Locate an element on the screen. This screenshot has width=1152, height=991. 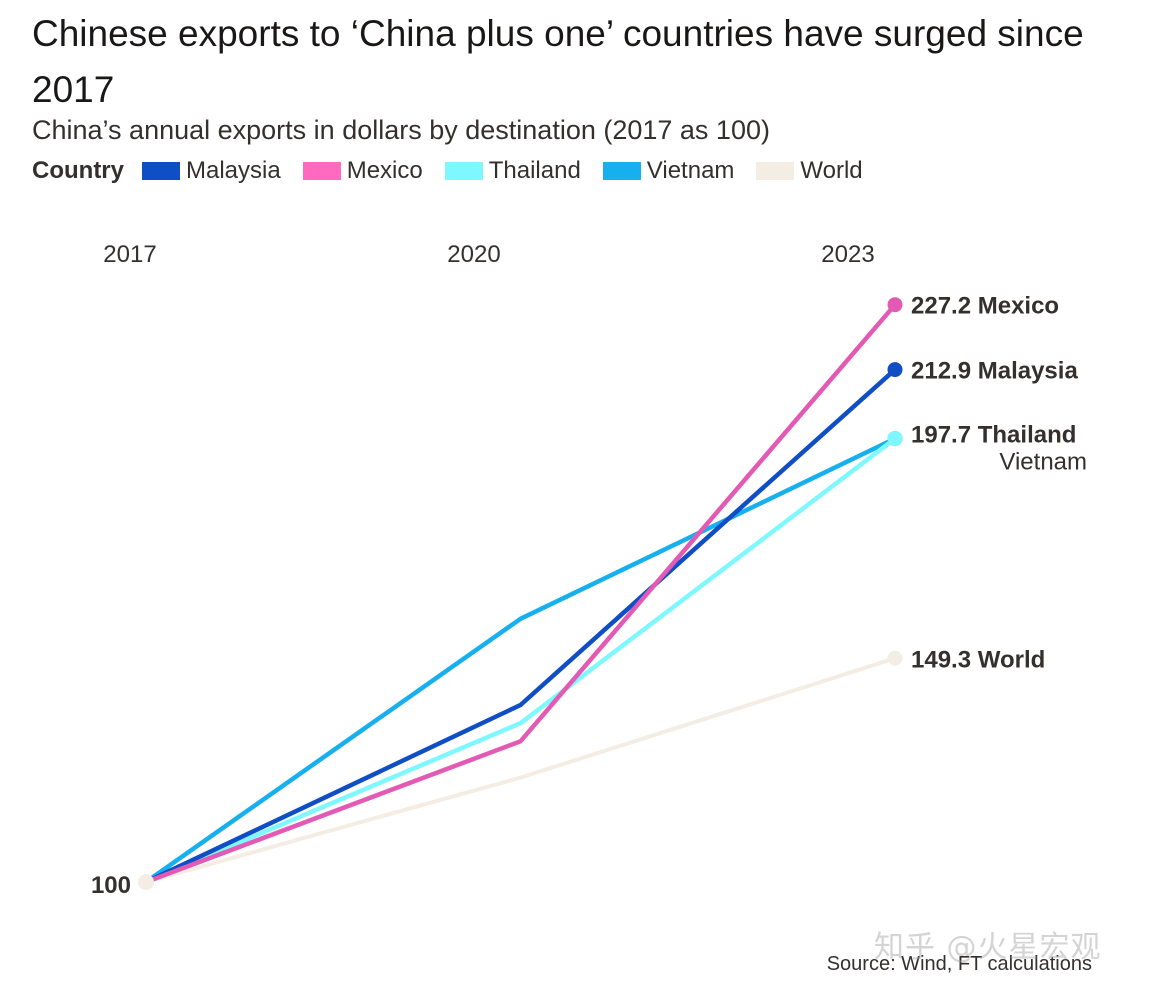
legend-item-malaysia: Malaysia is located at coordinates (211, 171).